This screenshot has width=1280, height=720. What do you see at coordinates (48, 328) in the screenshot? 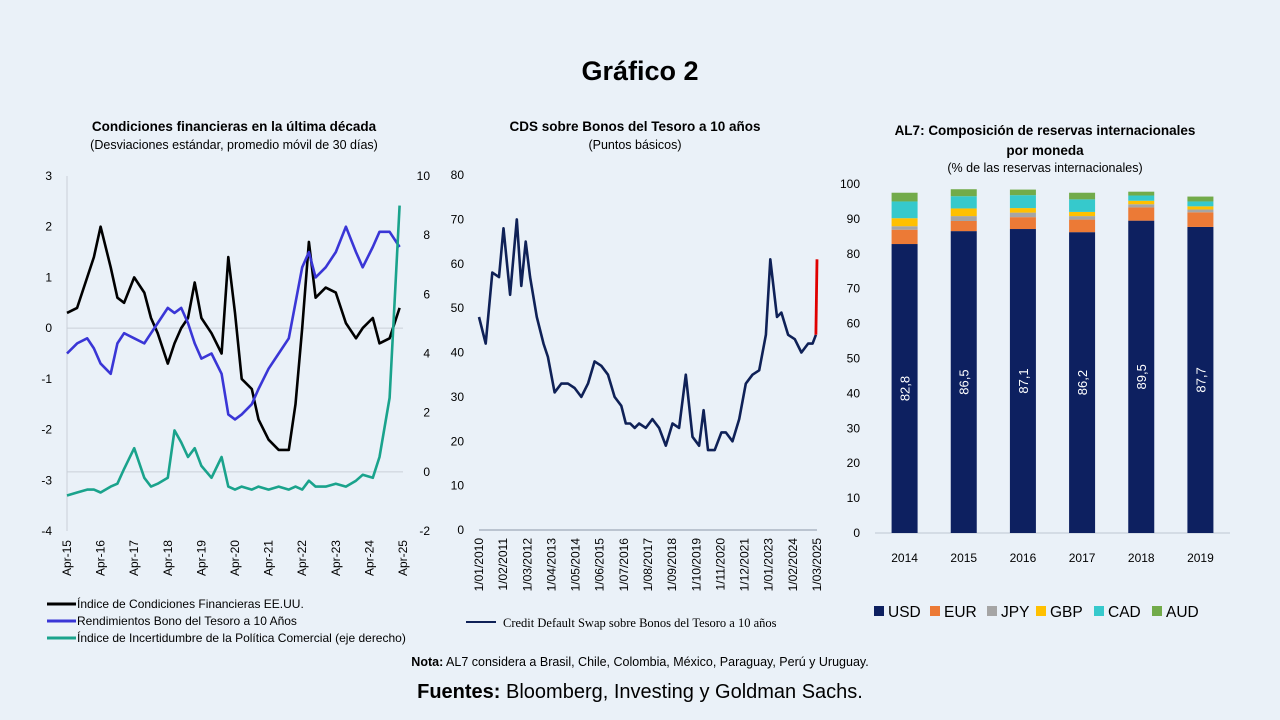
I see `chart1-left-tick: 0` at bounding box center [48, 328].